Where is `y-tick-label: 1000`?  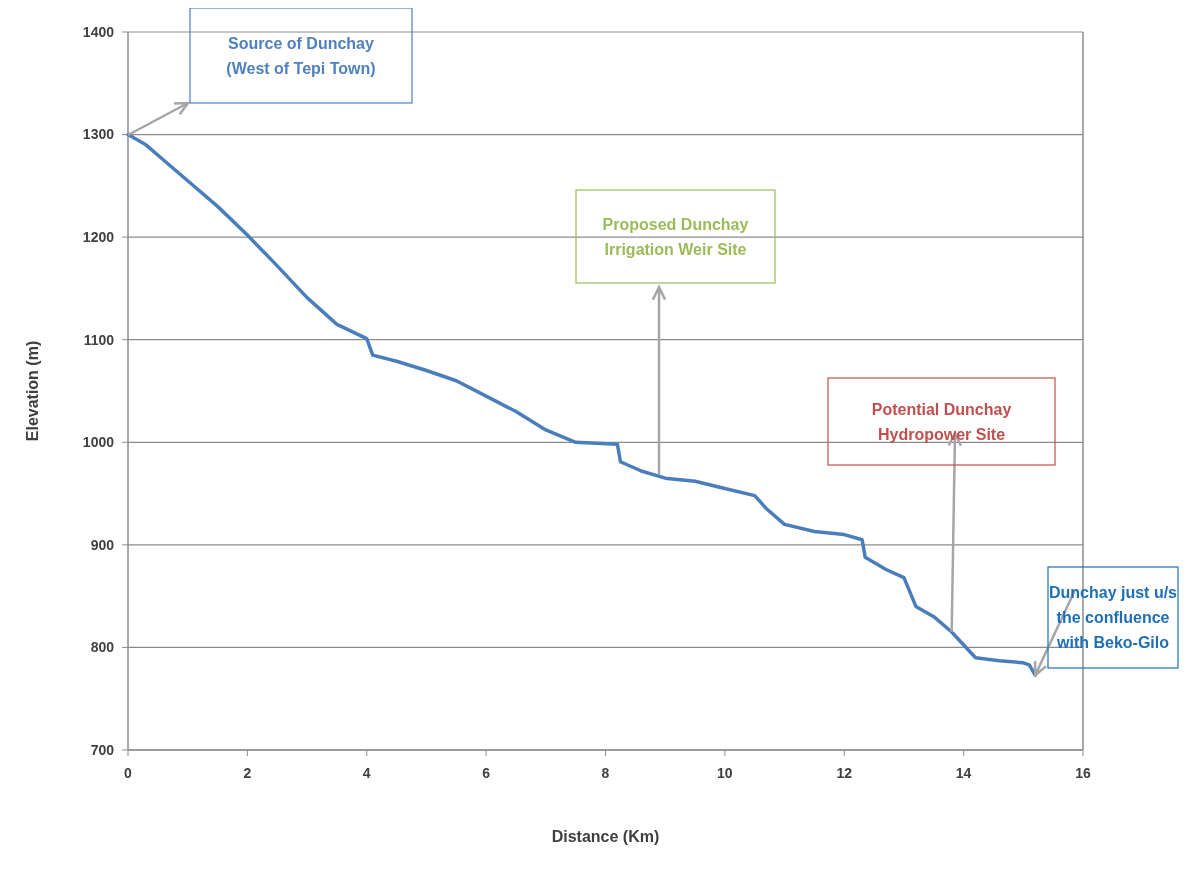
y-tick-label: 1000 is located at coordinates (98, 442).